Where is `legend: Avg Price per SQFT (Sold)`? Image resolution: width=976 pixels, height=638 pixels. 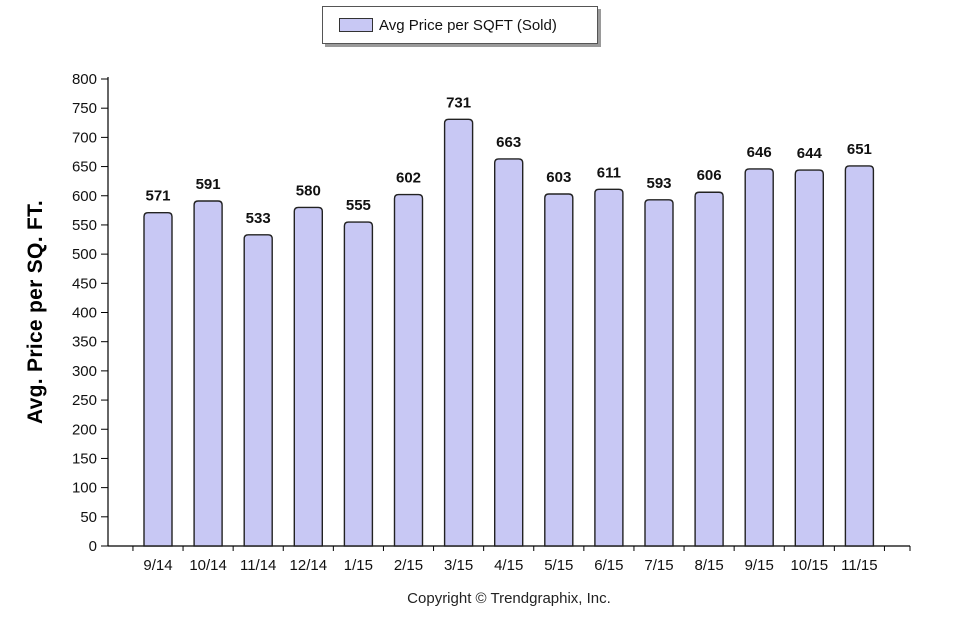
legend: Avg Price per SQFT (Sold) is located at coordinates (460, 25).